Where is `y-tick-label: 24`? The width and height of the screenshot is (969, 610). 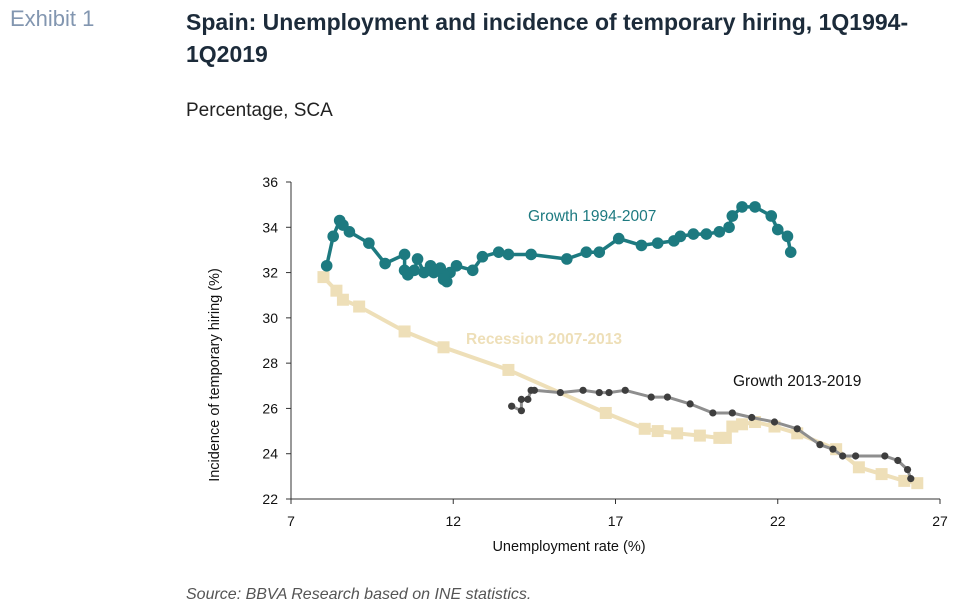 y-tick-label: 24 is located at coordinates (270, 454).